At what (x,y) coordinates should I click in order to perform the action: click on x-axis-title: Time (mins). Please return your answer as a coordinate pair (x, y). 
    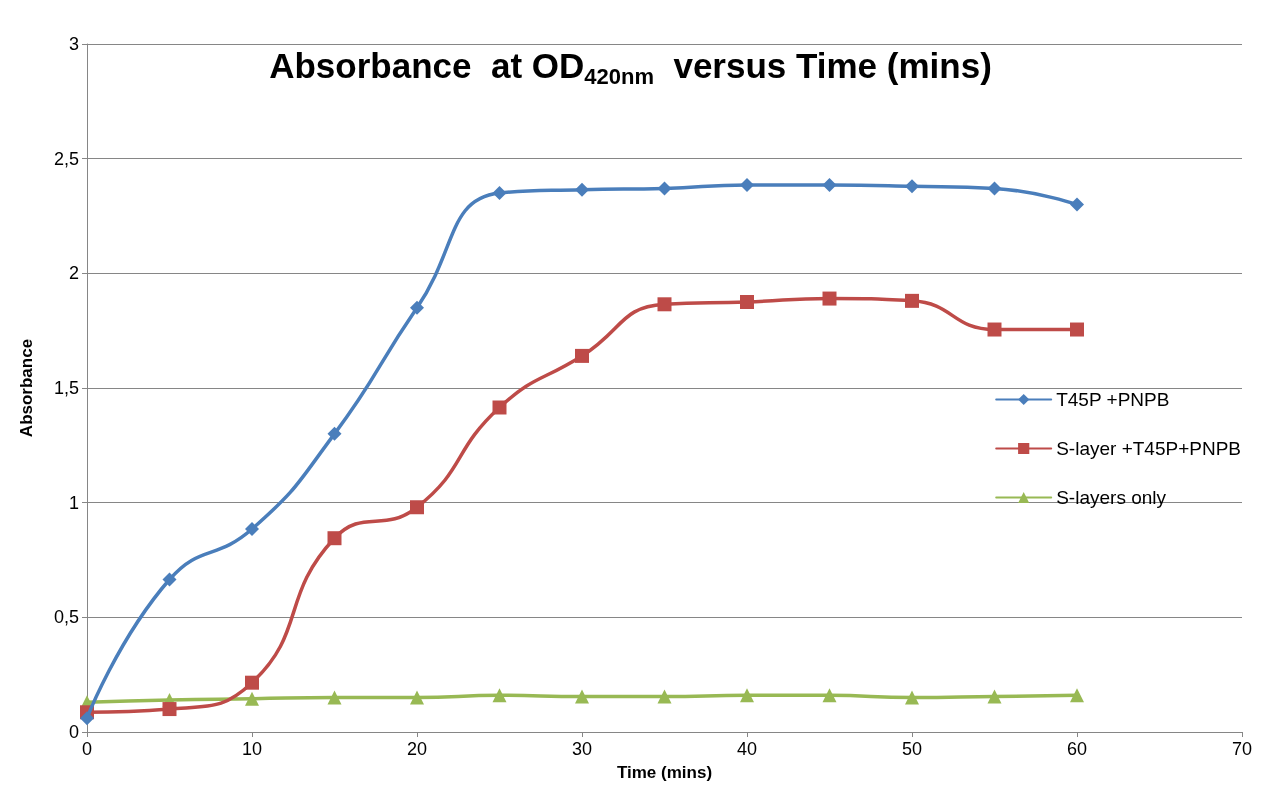
    Looking at the image, I should click on (664, 772).